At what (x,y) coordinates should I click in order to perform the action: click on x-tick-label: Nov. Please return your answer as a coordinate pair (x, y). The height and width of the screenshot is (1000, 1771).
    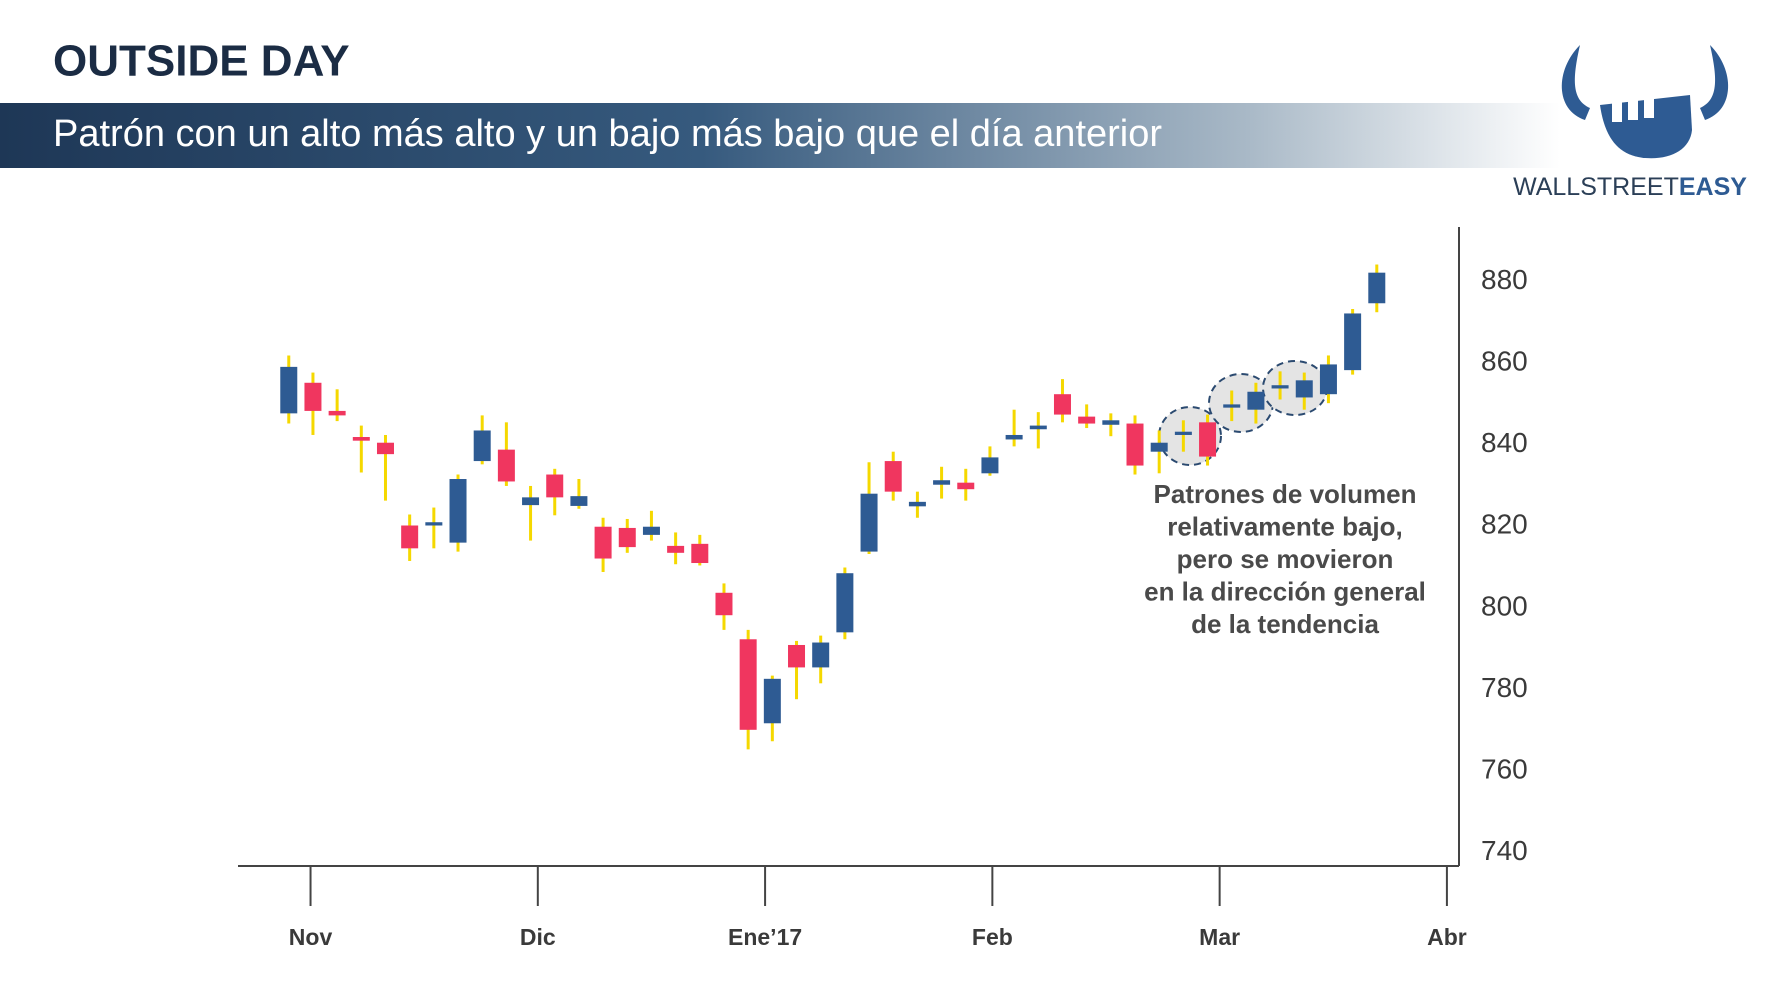
    Looking at the image, I should click on (311, 937).